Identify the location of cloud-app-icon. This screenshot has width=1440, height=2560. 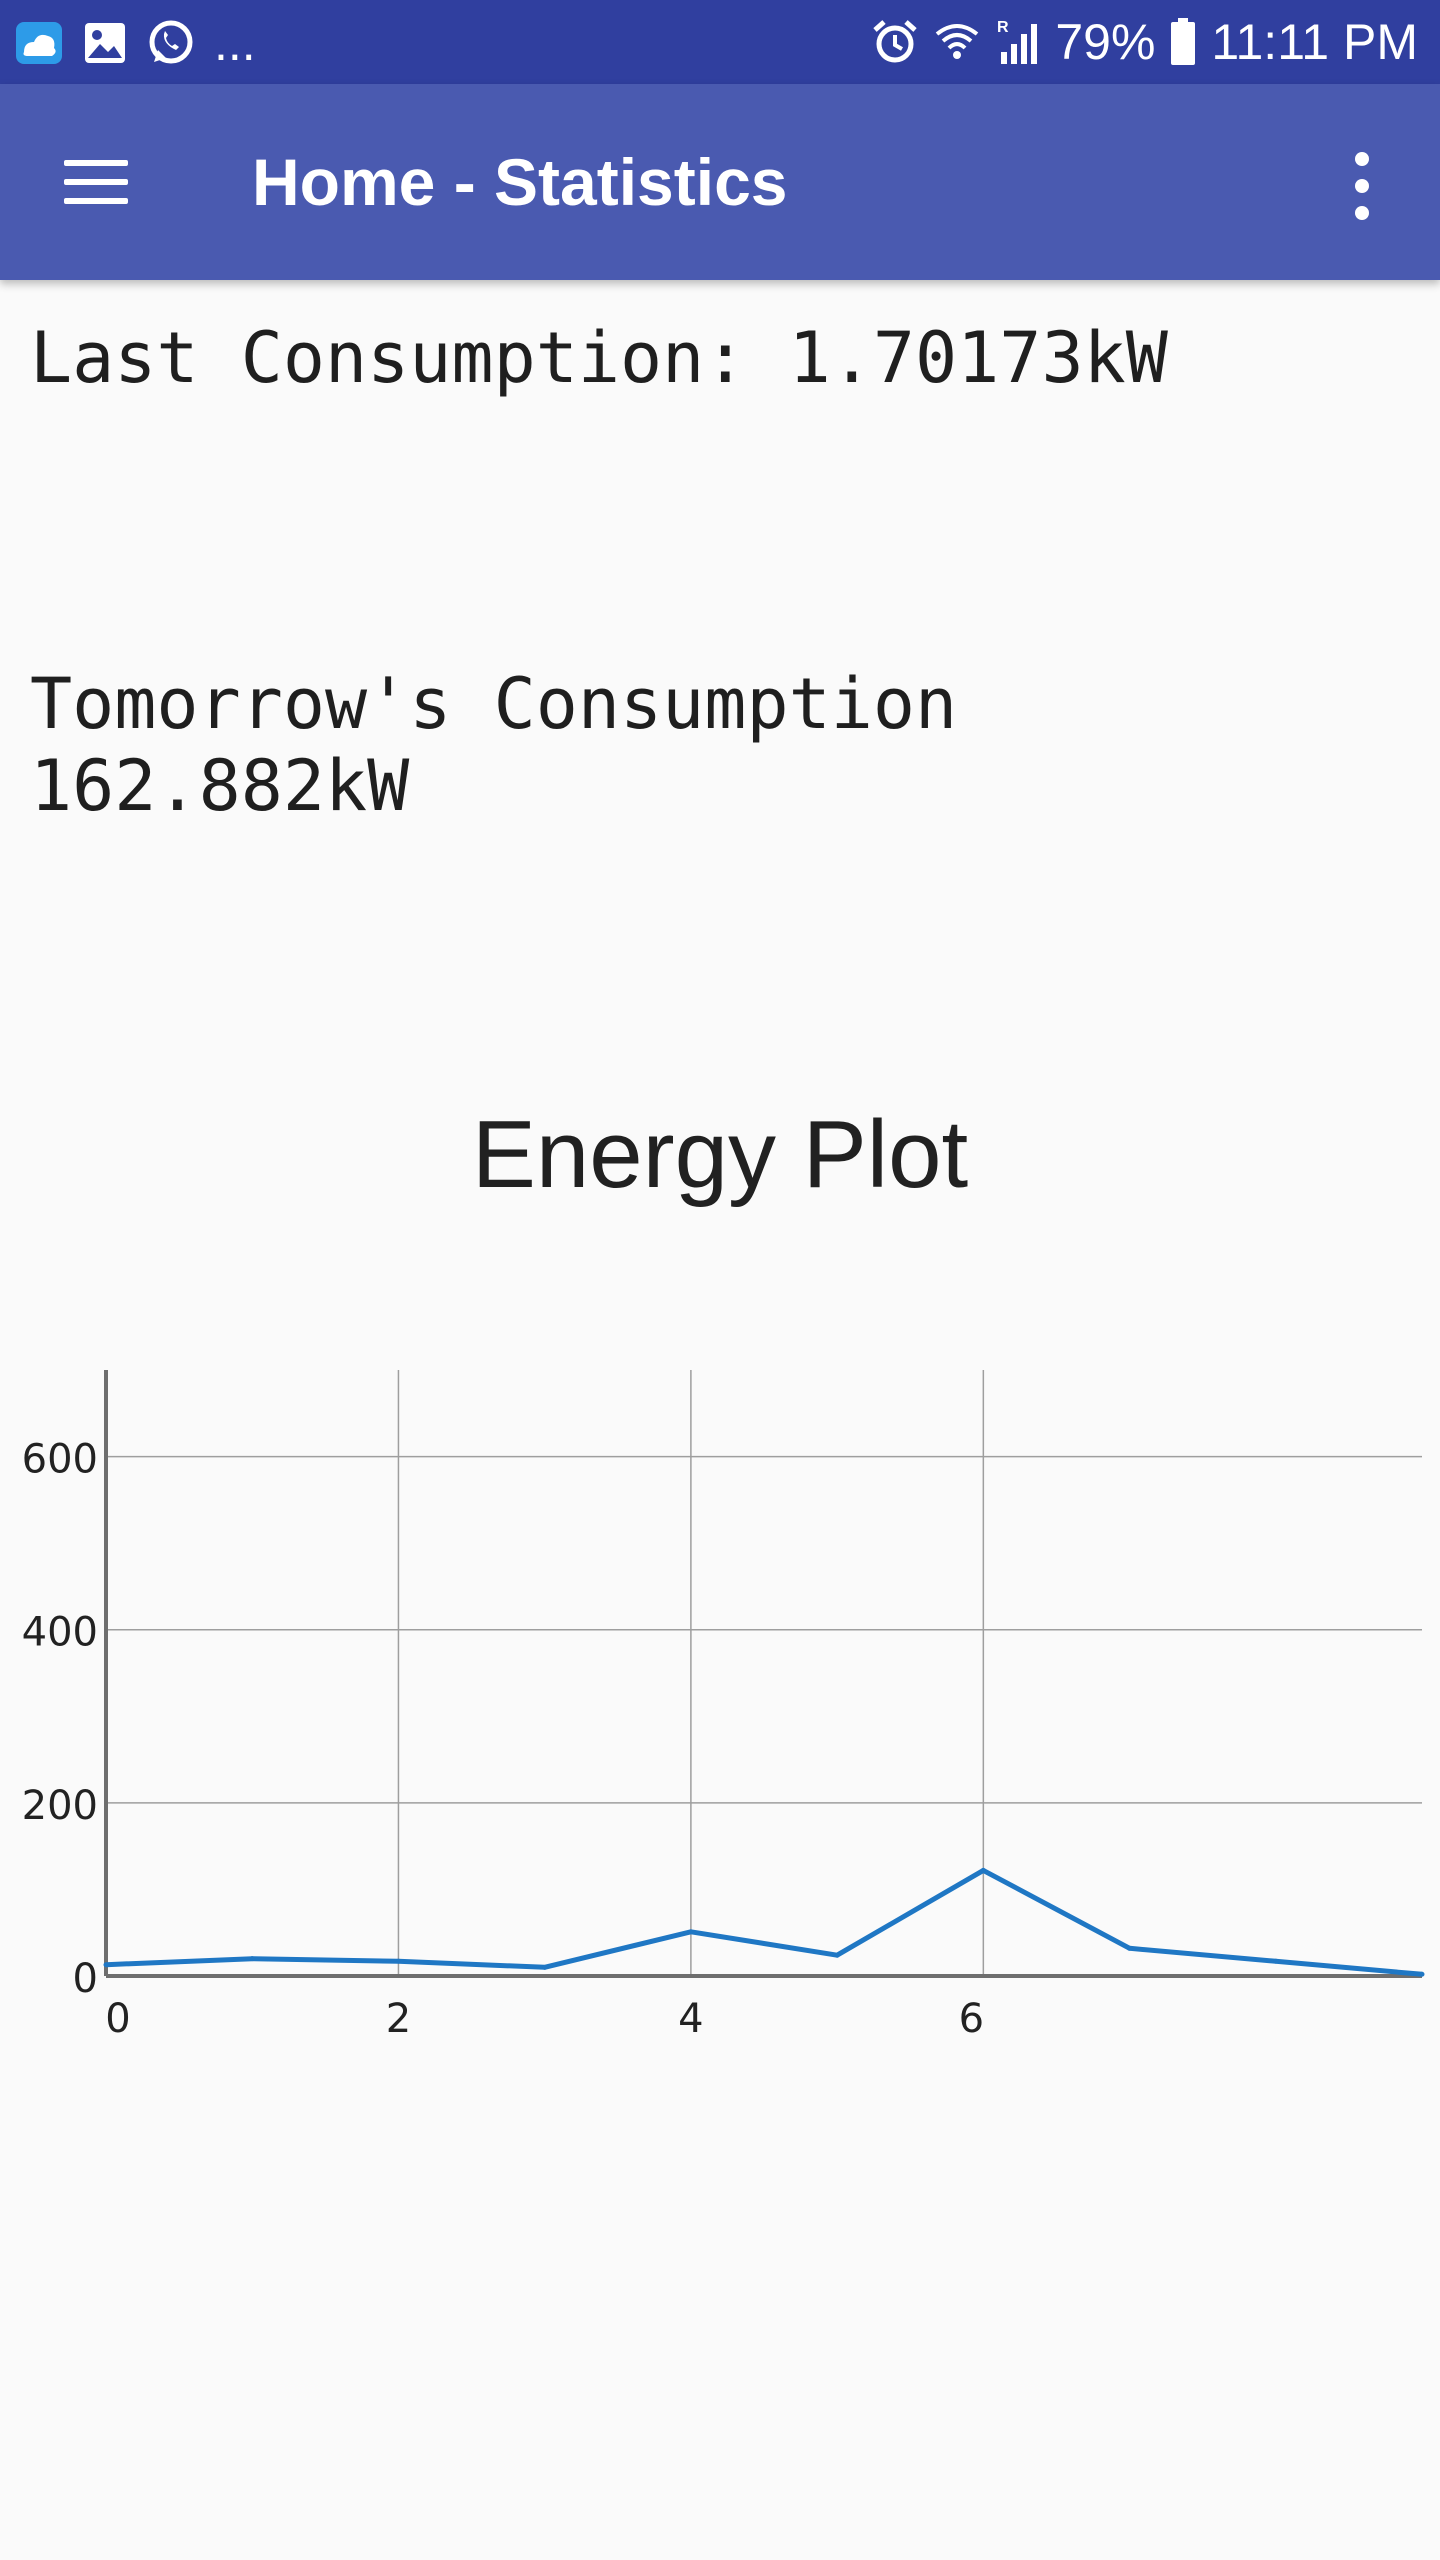
(39, 43).